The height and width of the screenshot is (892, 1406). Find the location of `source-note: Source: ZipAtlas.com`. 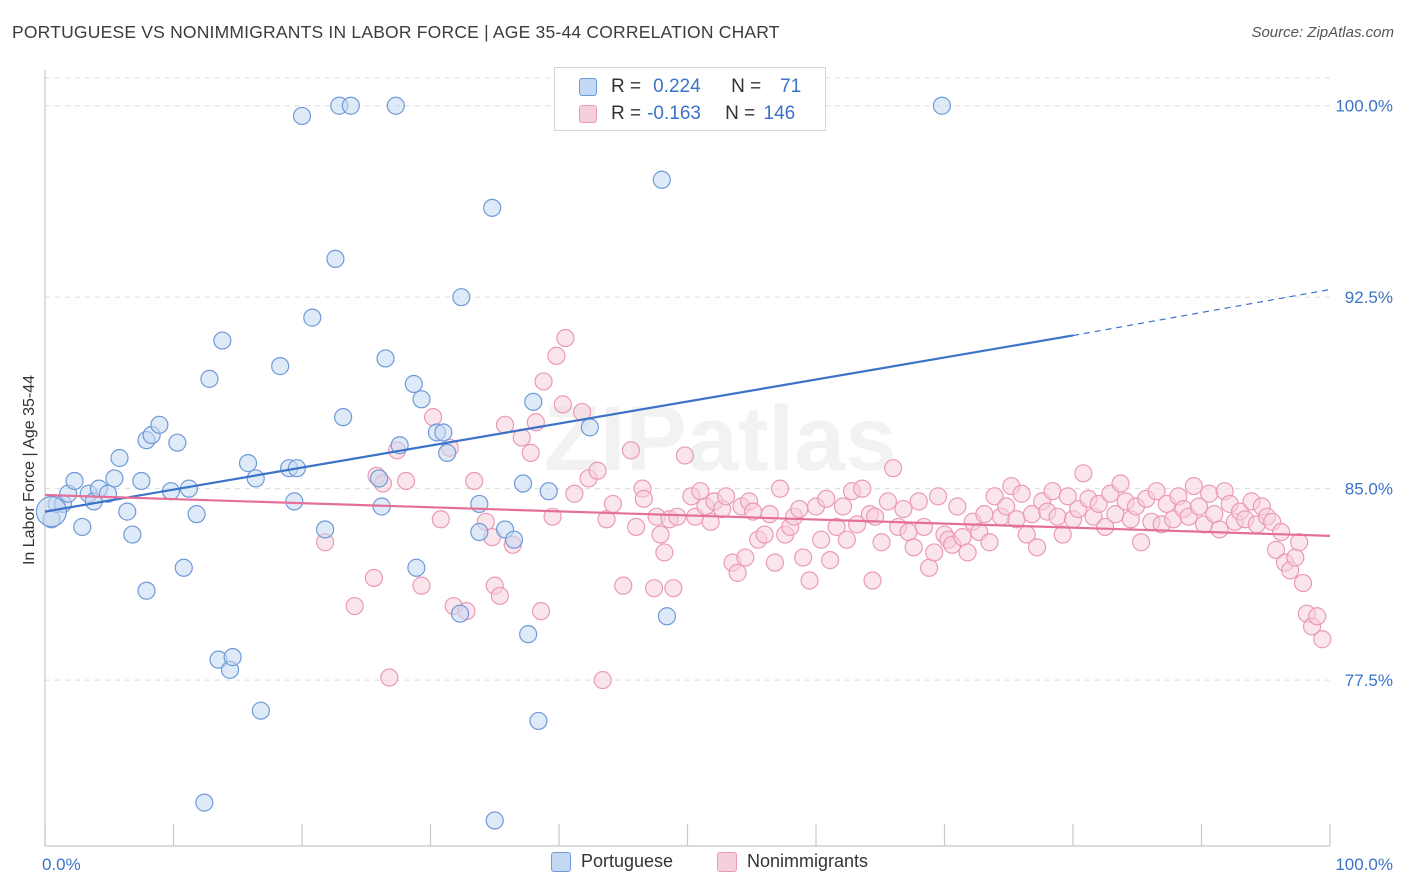

source-note: Source: ZipAtlas.com is located at coordinates (1322, 32).